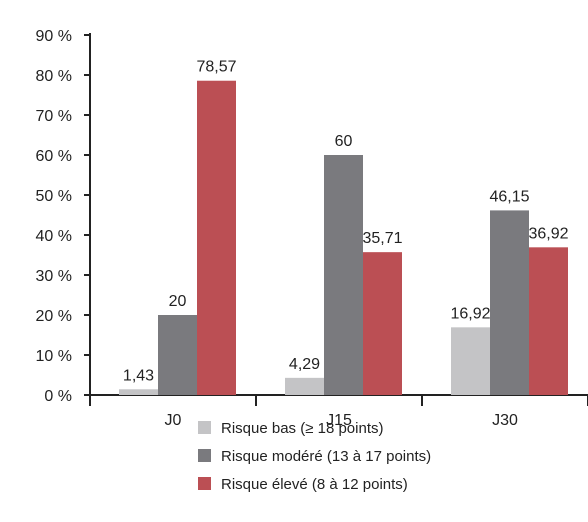 This screenshot has height=522, width=588. Describe the element at coordinates (138, 375) in the screenshot. I see `data-label: 1,43` at that location.